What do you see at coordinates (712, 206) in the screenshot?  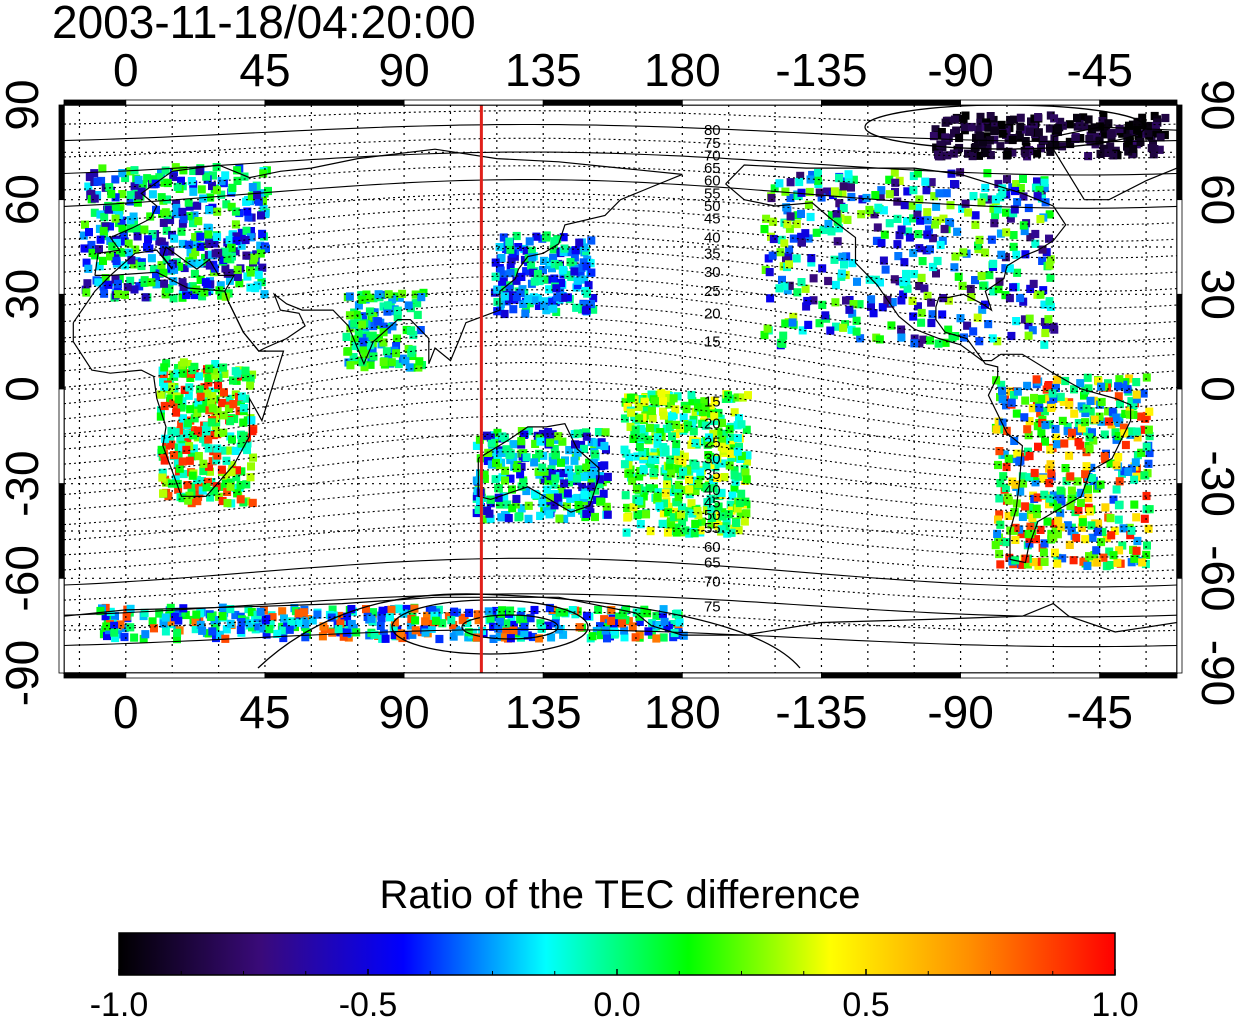 I see `contour-label: 50` at bounding box center [712, 206].